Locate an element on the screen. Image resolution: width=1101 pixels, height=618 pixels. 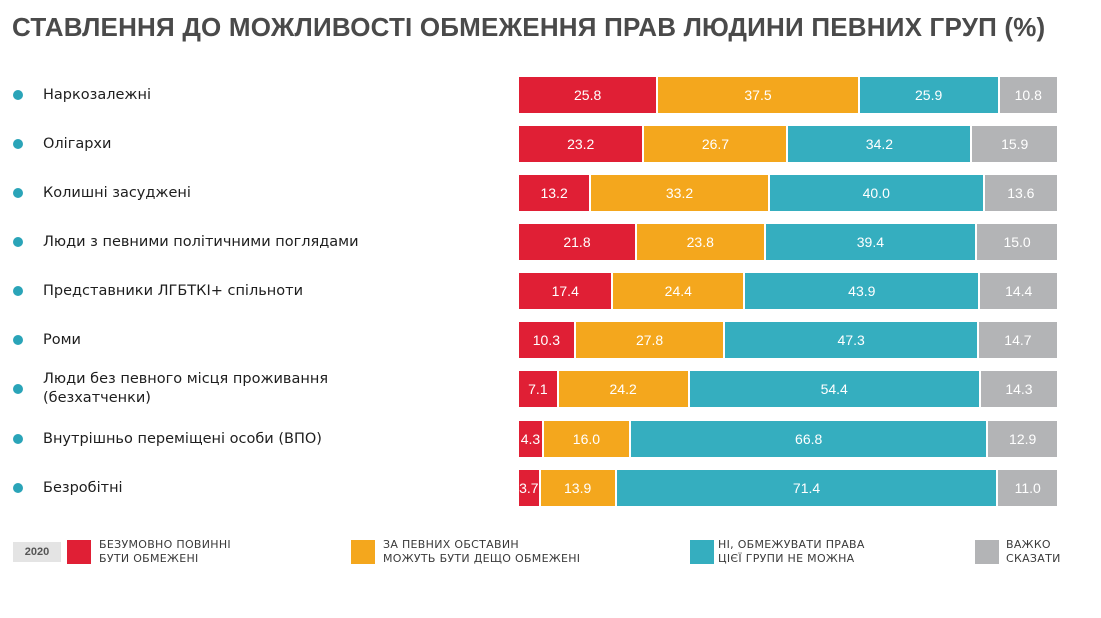
stacked-bar: 23.2 26.7 34.2 15.9 is located at coordinates (788, 144).